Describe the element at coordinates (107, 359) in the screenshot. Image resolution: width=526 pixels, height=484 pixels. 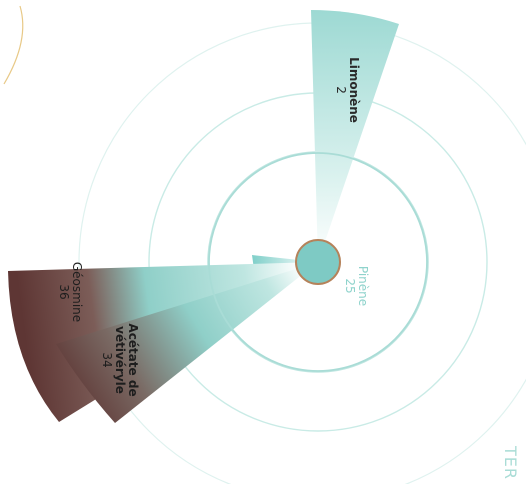
I see `acetate-value: 34` at that location.